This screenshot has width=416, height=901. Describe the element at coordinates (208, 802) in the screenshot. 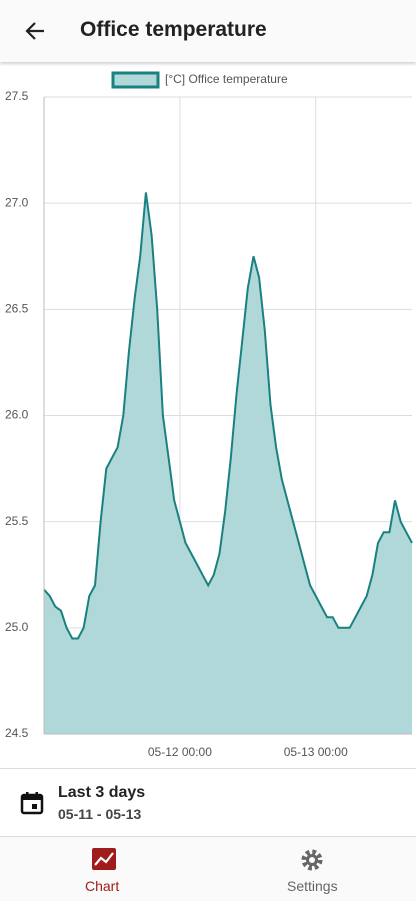

I see `date-range: Last 3 days 05-11 - 05-13` at that location.